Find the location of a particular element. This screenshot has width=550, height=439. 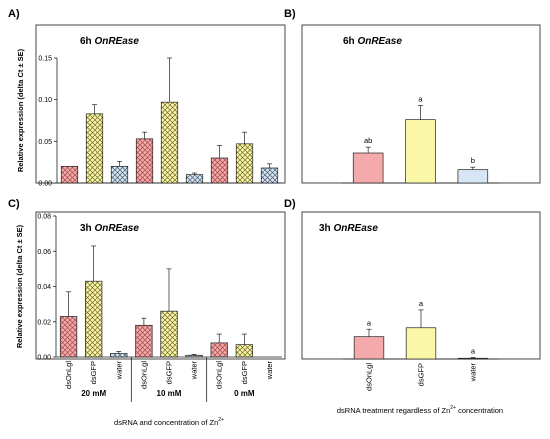

y-tick-label: 0.05 is located at coordinates (45, 142).